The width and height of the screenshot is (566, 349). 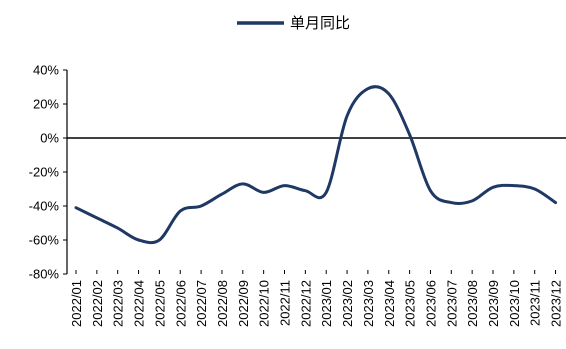 I want to click on x-tick-label: 2023/08, so click(x=472, y=303).